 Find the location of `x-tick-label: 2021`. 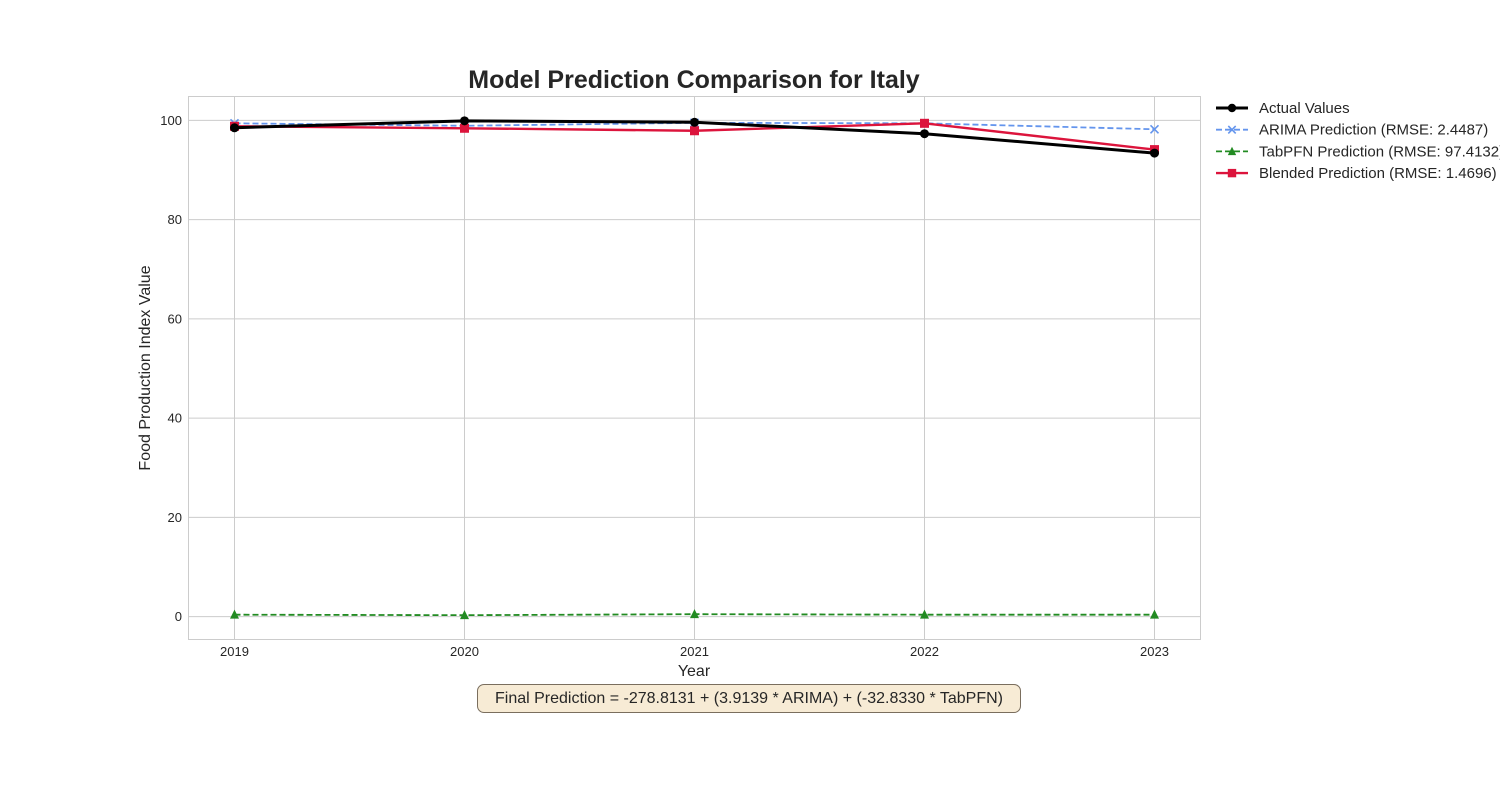

x-tick-label: 2021 is located at coordinates (694, 651).